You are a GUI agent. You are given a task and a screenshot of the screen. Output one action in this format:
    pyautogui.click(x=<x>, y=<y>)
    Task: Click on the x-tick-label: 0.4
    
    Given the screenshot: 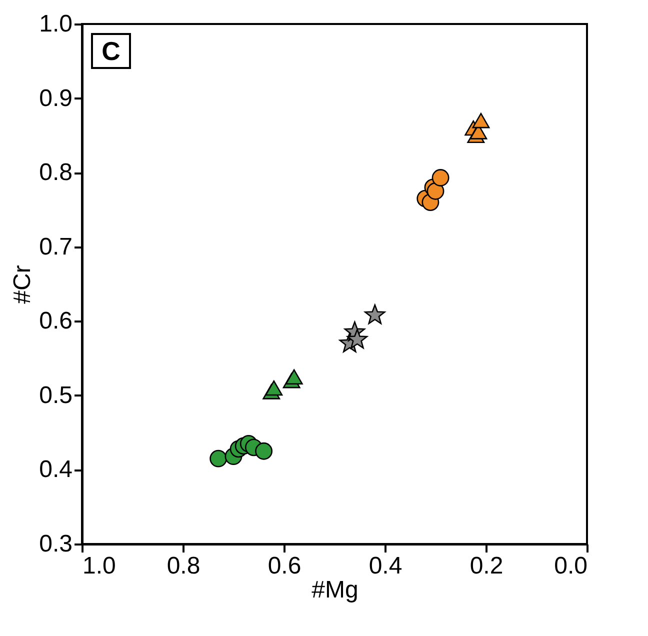 What is the action you would take?
    pyautogui.click(x=385, y=566)
    